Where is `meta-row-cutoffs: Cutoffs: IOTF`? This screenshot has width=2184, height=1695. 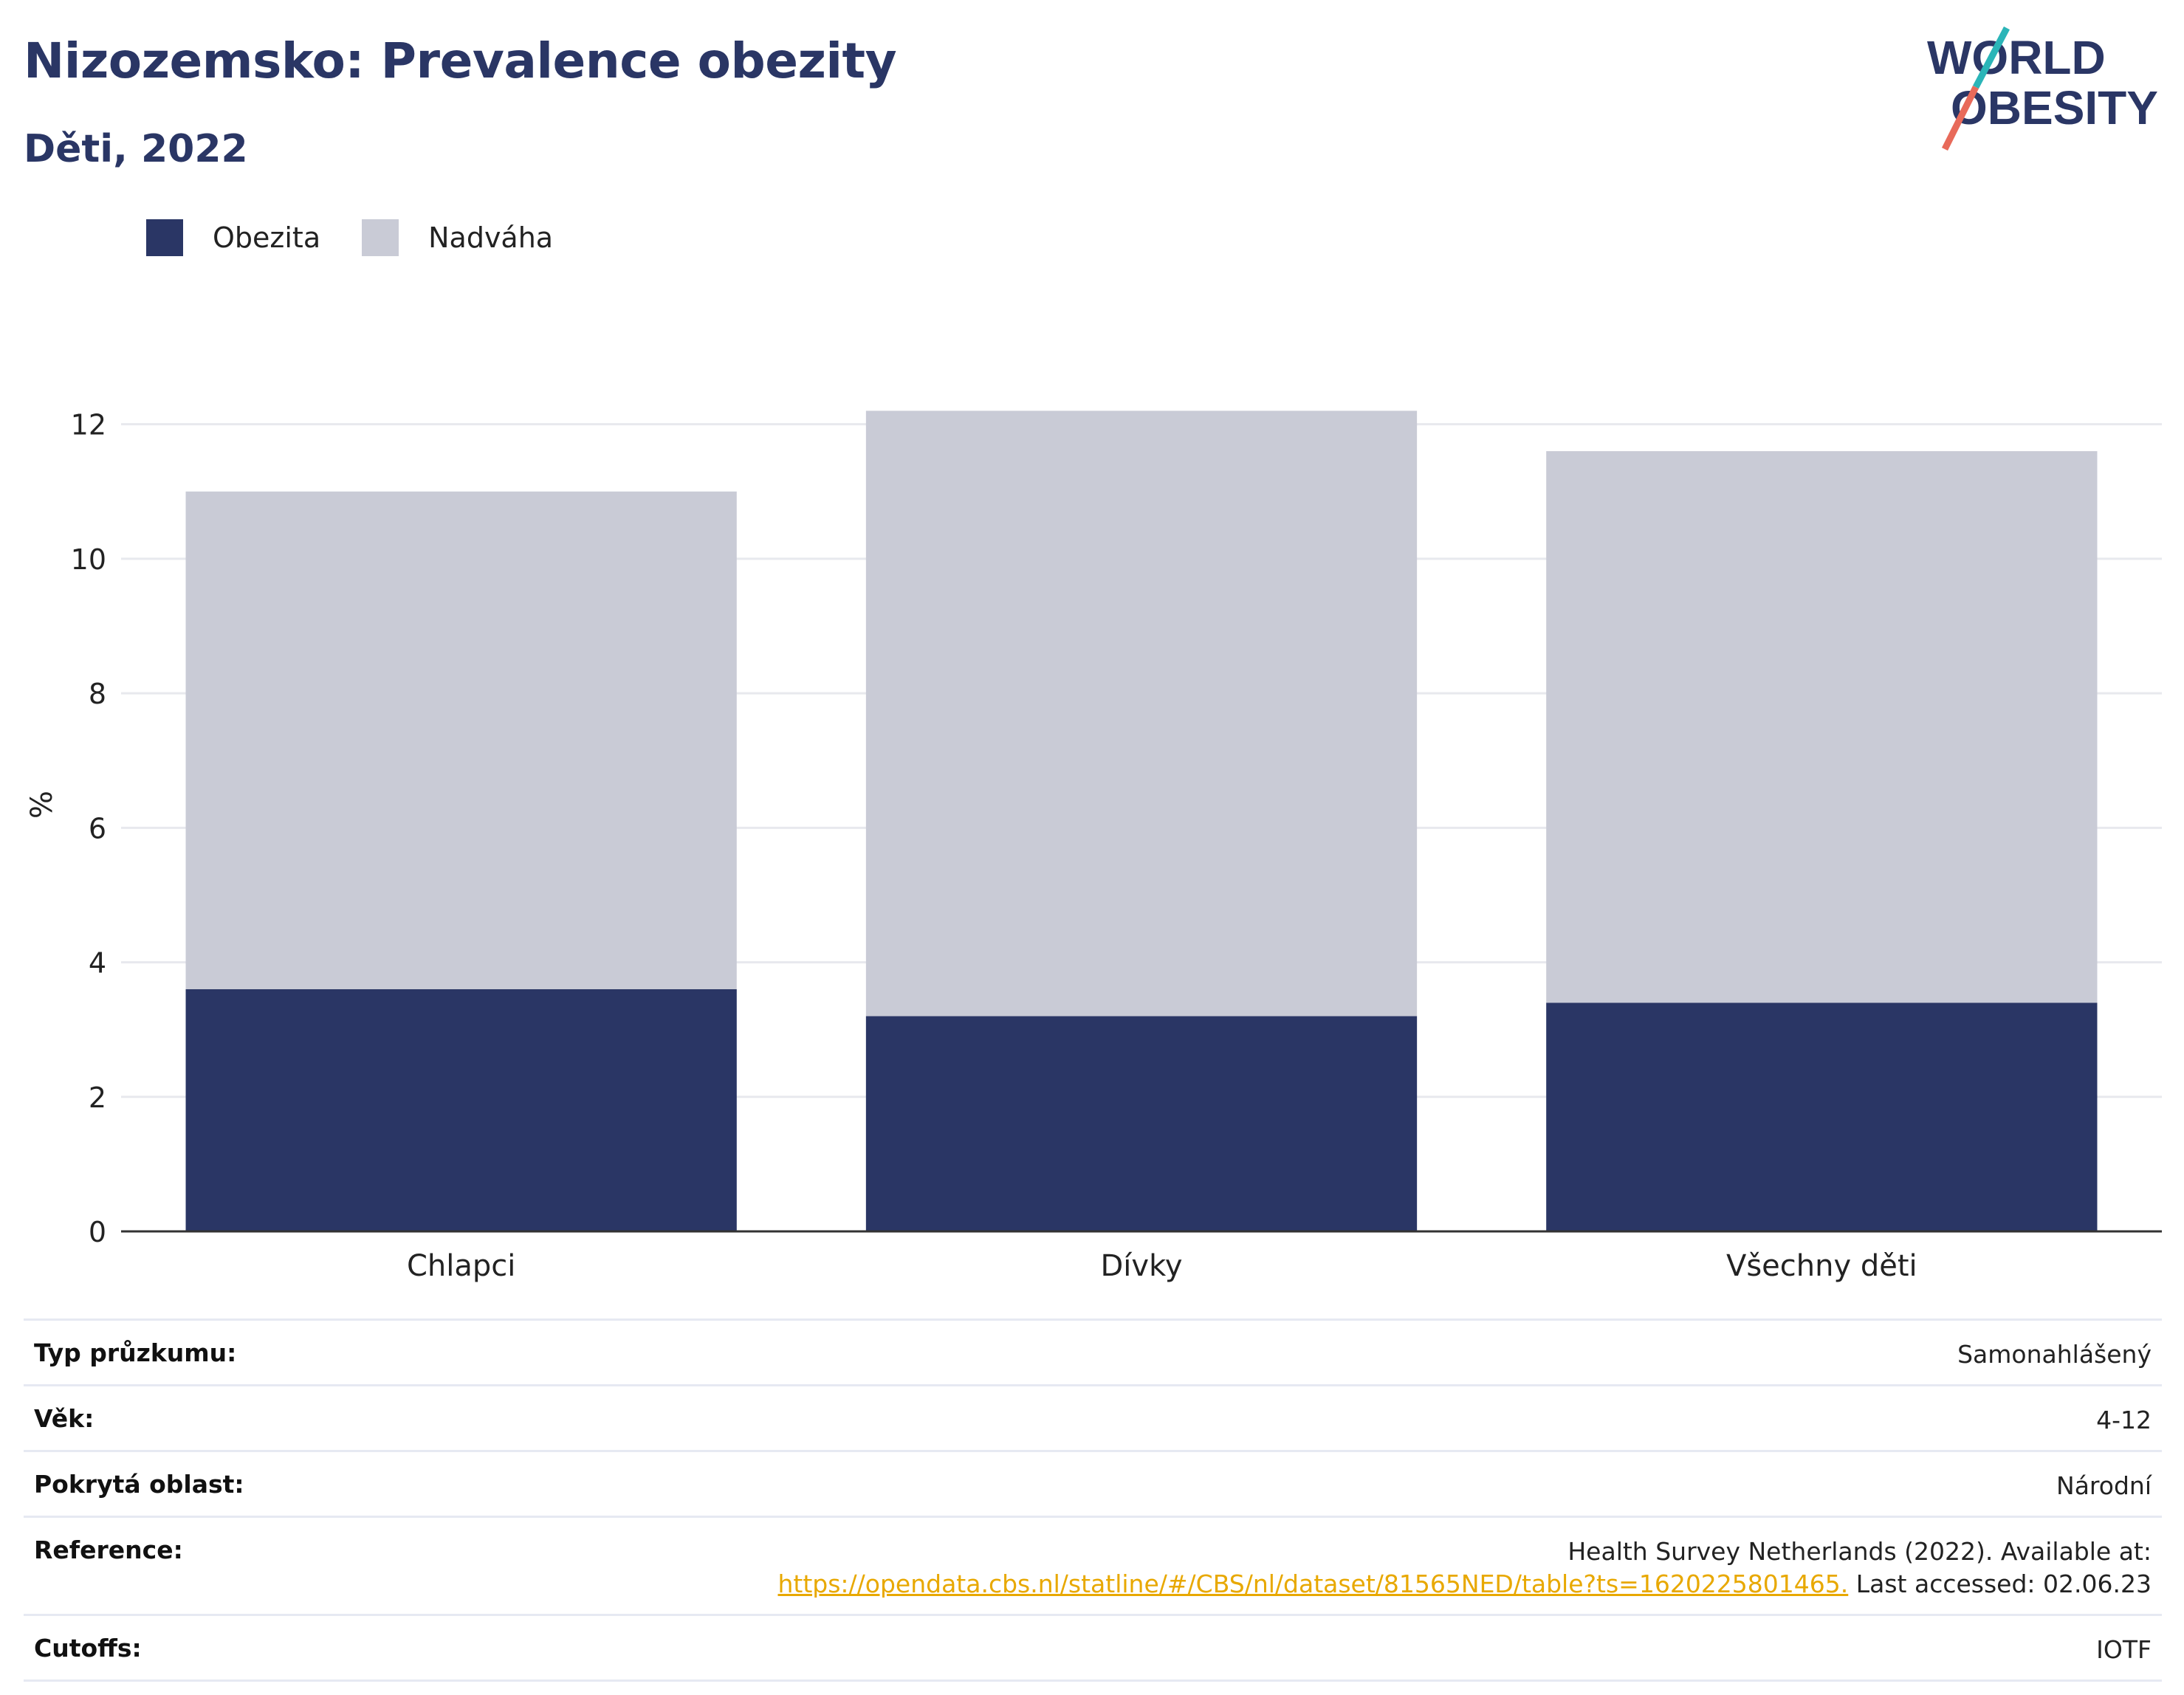
meta-row-cutoffs: Cutoffs: IOTF is located at coordinates (1093, 1648).